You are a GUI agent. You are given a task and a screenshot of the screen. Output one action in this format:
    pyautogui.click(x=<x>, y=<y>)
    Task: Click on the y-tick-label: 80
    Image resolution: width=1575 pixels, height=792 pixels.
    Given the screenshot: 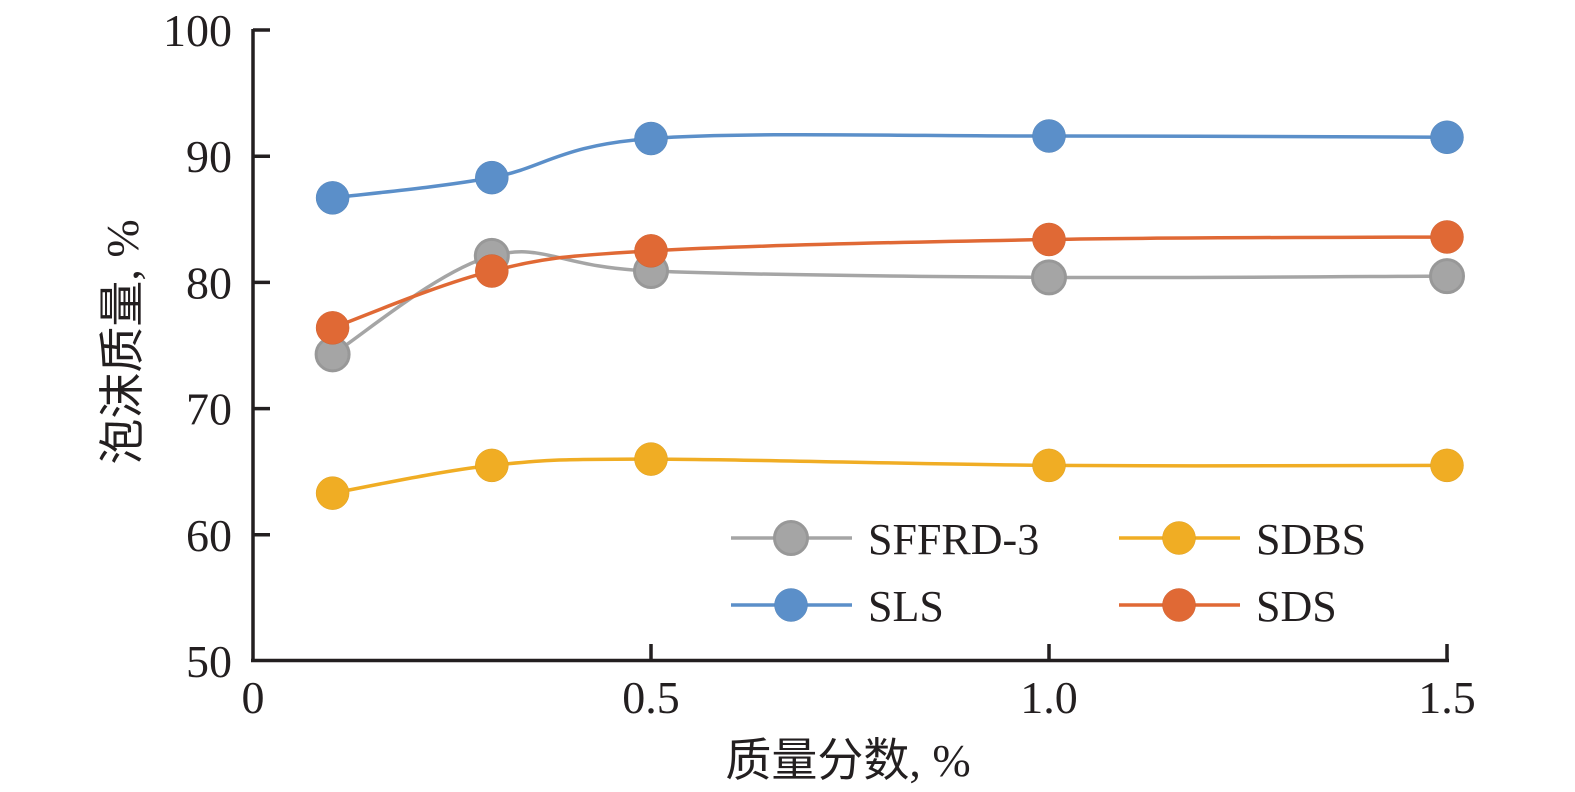 What is the action you would take?
    pyautogui.click(x=209, y=282)
    